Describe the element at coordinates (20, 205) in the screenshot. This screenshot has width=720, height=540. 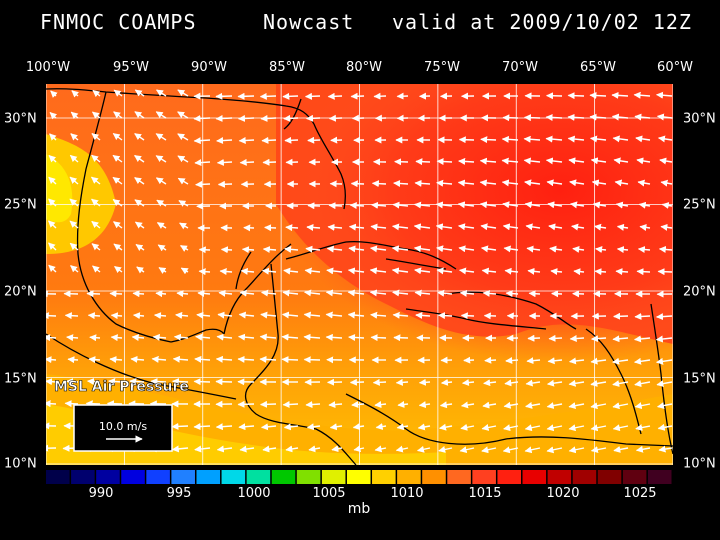
I see `lat-label-25n-left: 25°N` at that location.